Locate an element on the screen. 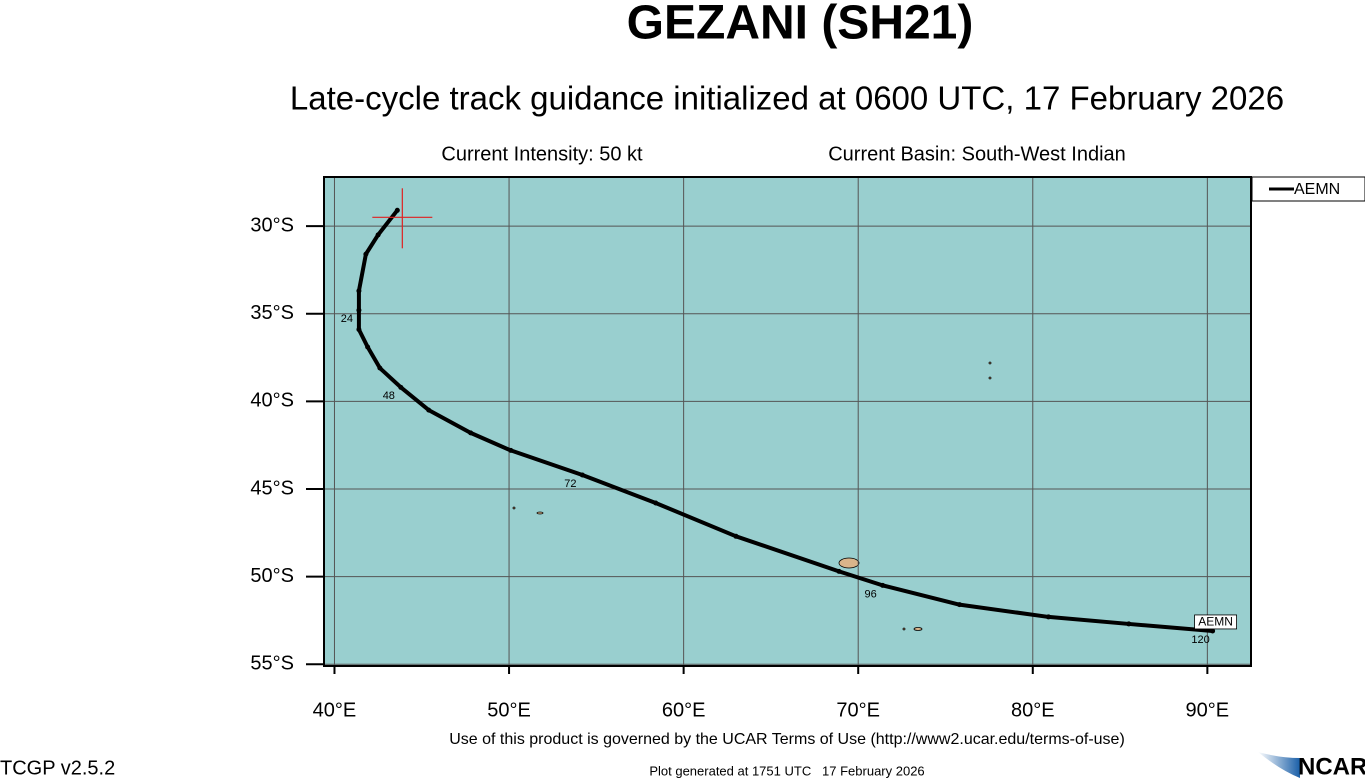 Image resolution: width=1365 pixels, height=780 pixels. logo-mark is located at coordinates (1279, 765).